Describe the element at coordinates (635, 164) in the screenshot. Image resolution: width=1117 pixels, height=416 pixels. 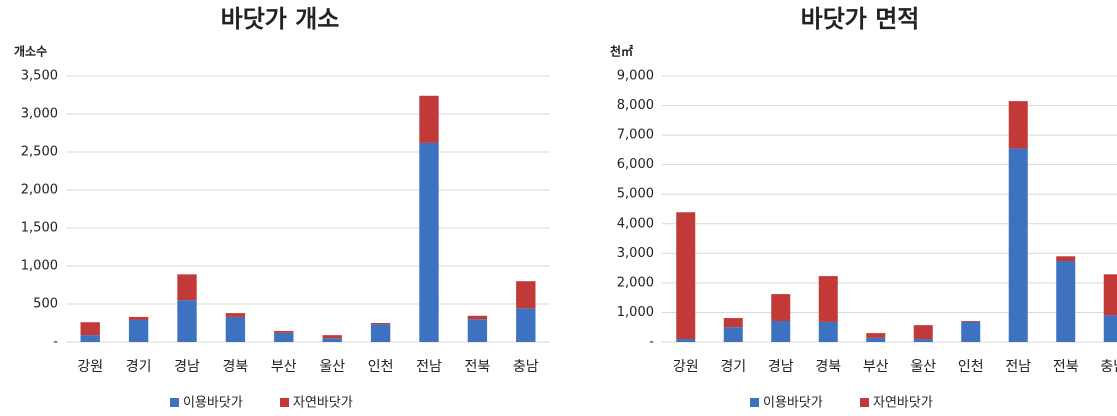
I see `y-tick-label: 6,000` at that location.